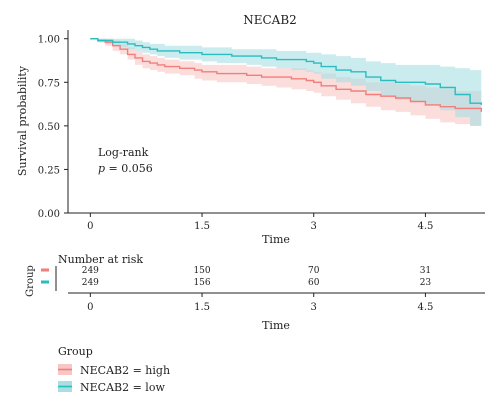 The width and height of the screenshot is (500, 414). I want to click on x-ticks: 0 1.5 3 4.5, so click(260, 222).